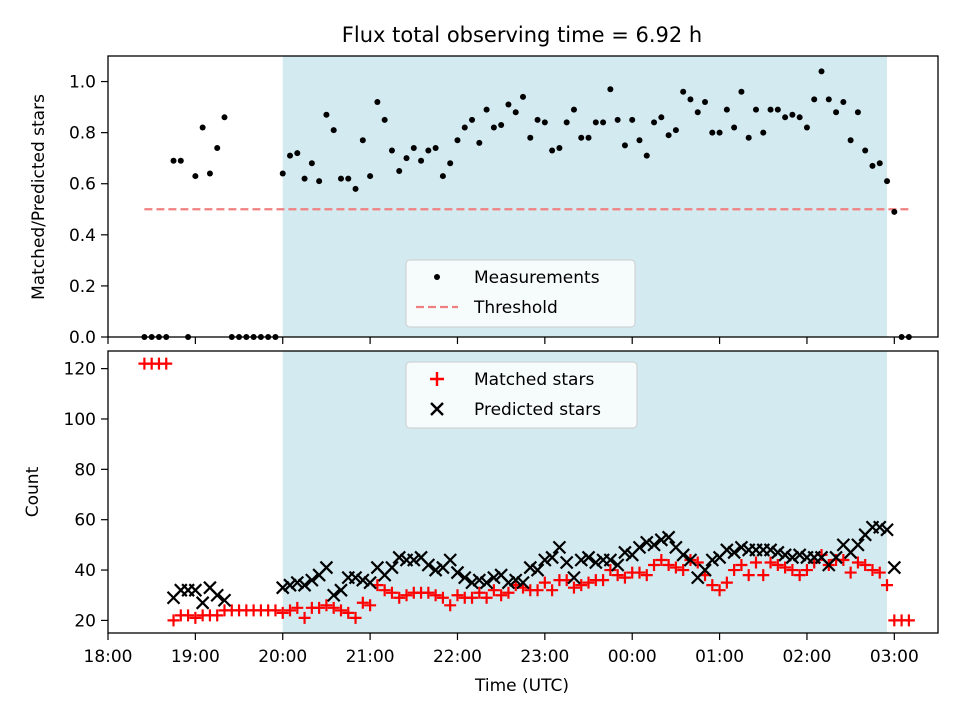  Describe the element at coordinates (437, 409) in the screenshot. I see `legend-marker-predicted` at that location.